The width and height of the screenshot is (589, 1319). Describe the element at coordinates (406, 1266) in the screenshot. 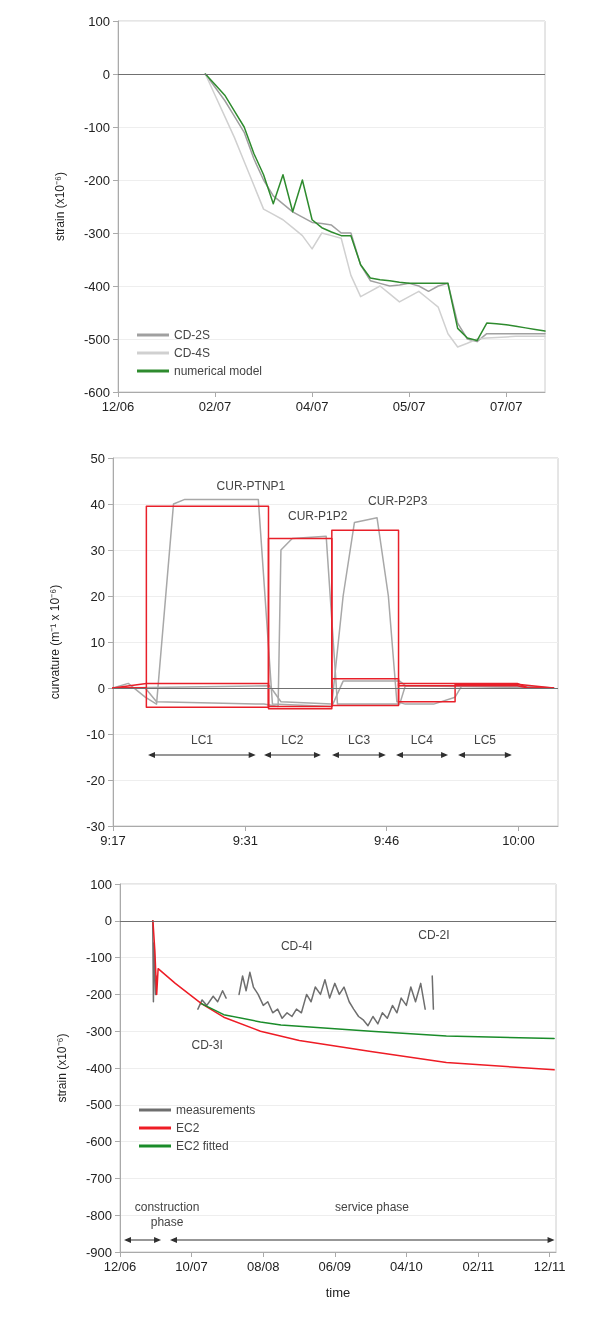

I see `x-tick-label: 04/10` at that location.